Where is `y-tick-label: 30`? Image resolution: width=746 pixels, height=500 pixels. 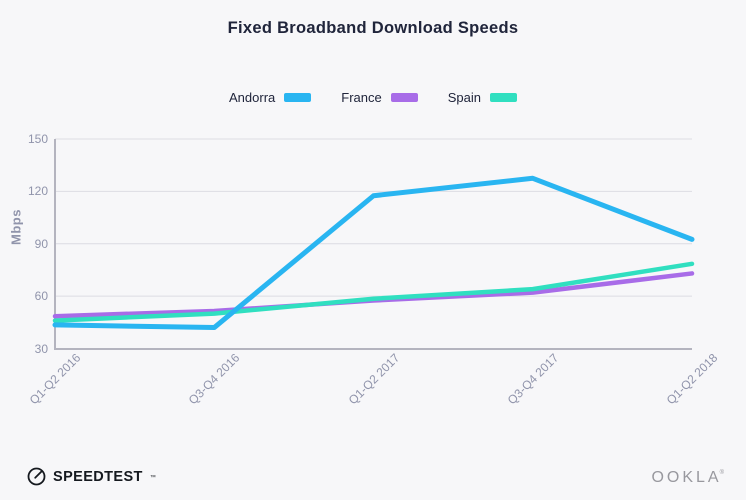
y-tick-label: 30 is located at coordinates (41, 348).